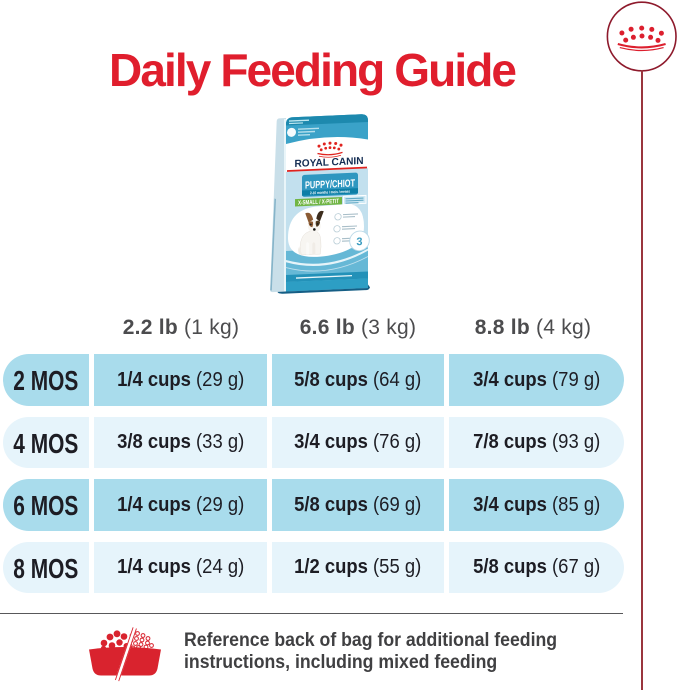 This screenshot has width=679, height=690. Describe the element at coordinates (330, 184) in the screenshot. I see `svg-text: PUPPY/CHIOT` at that location.